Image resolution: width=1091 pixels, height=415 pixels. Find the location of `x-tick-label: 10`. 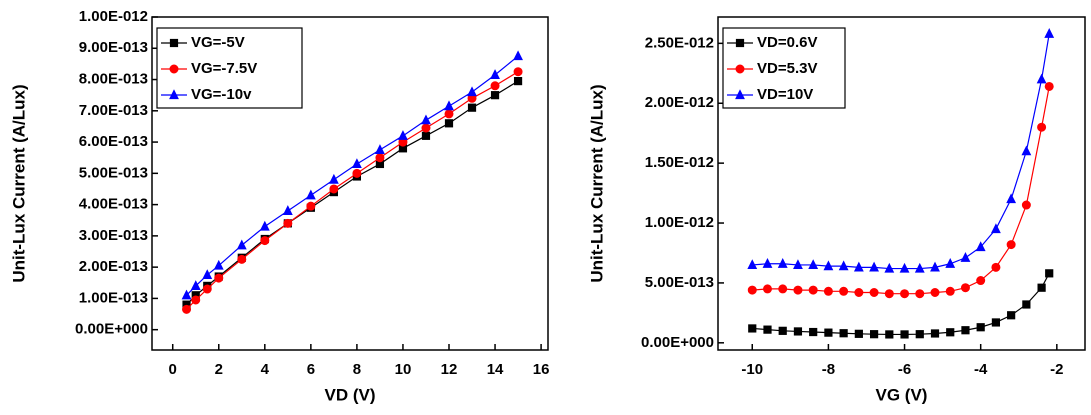

x-tick-label: 10 is located at coordinates (403, 369).